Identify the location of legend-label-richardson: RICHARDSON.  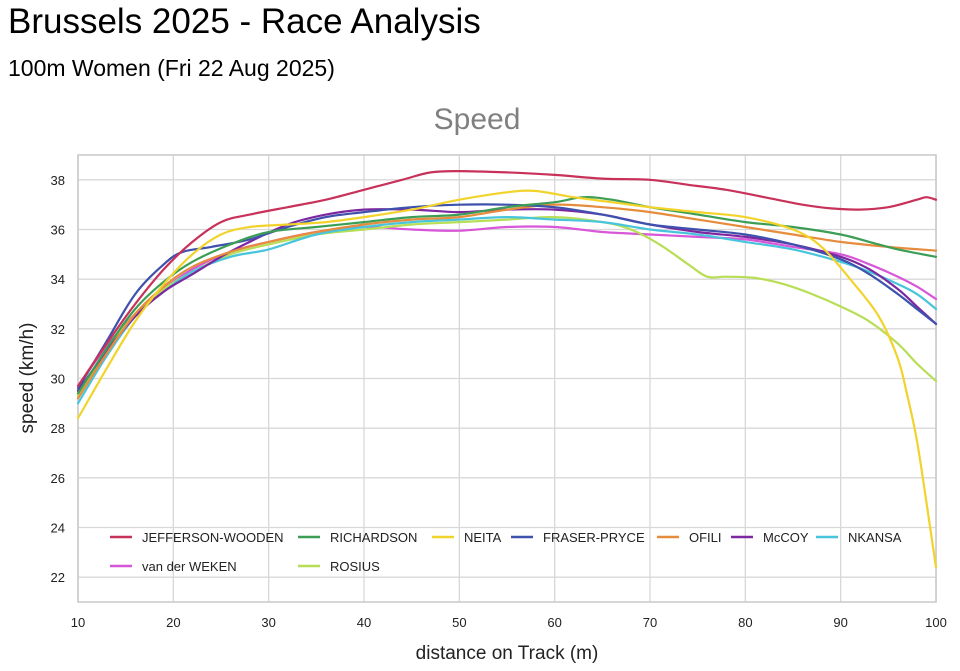
(373, 537).